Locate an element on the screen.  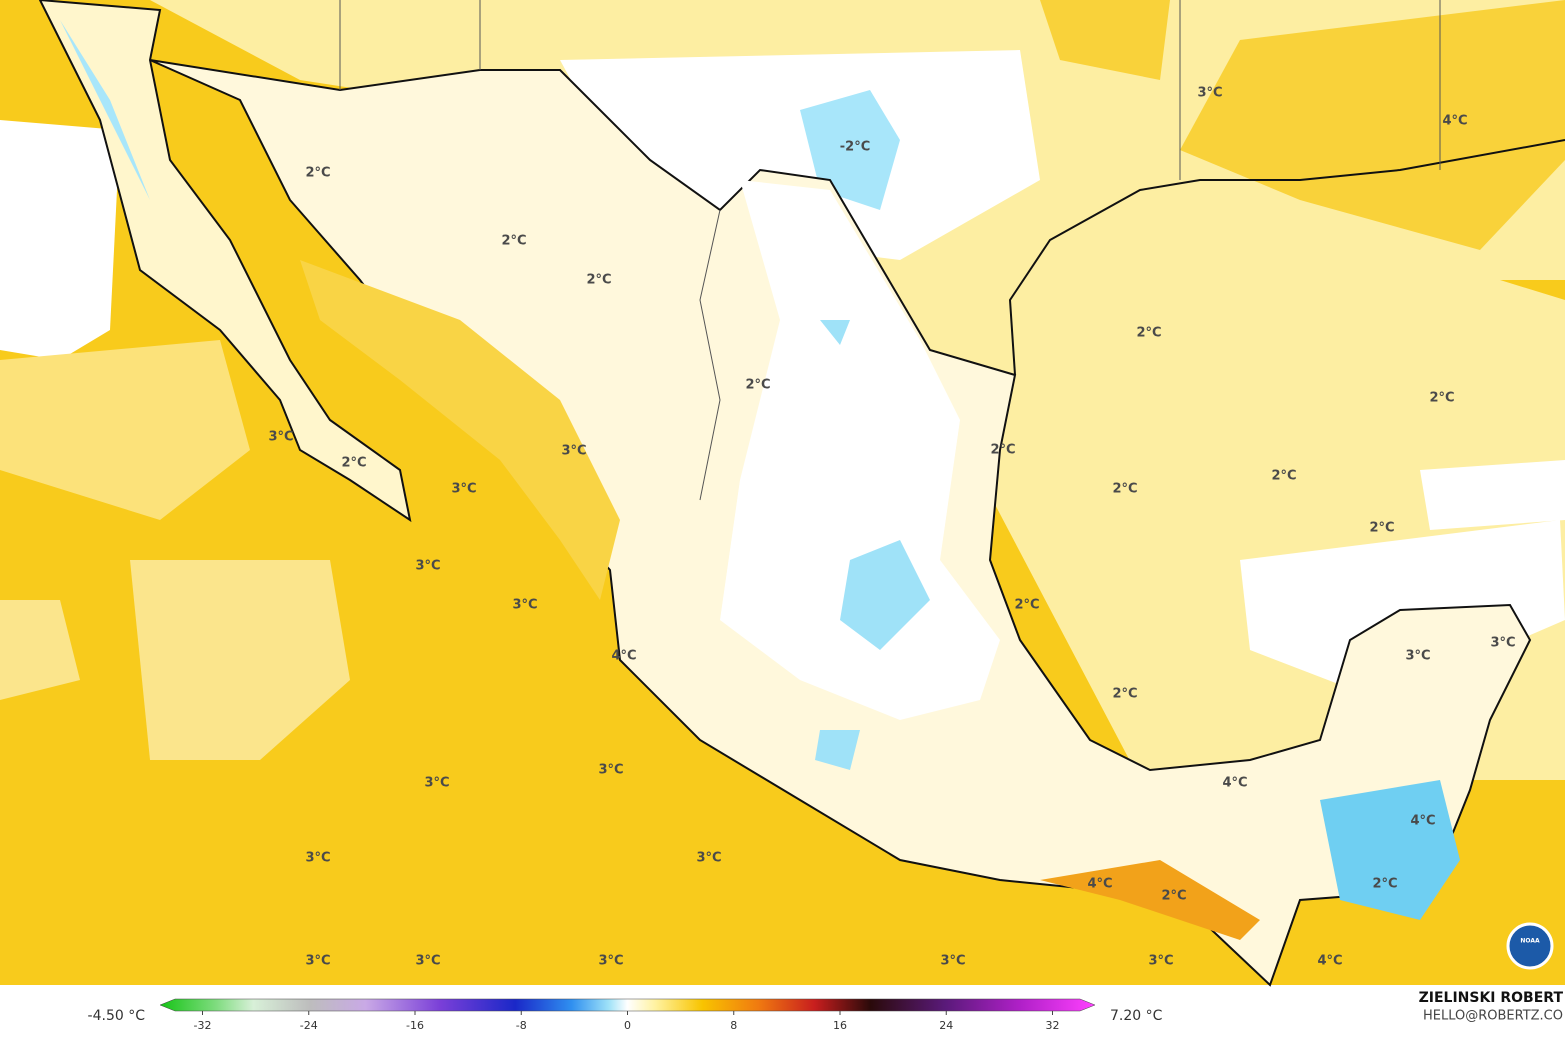
credit-name: ZIELINSKI ROBERT is located at coordinates (1491, 998).